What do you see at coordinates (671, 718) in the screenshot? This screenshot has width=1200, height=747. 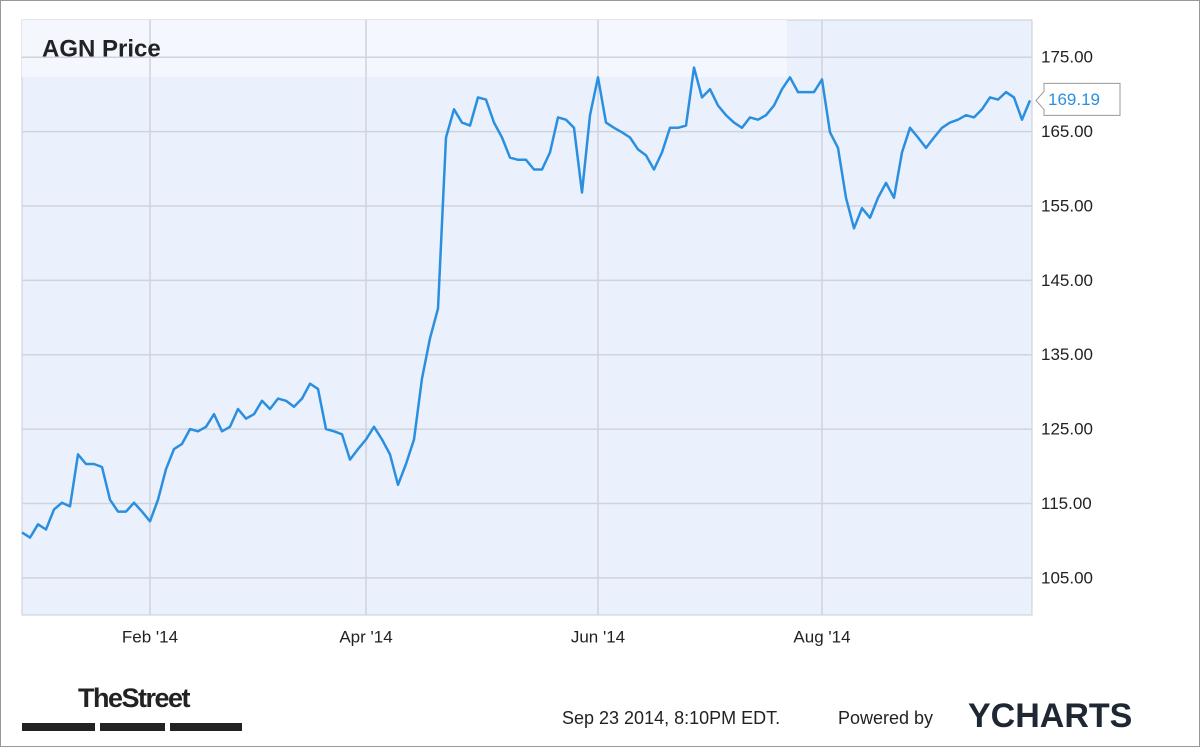 I see `timestamp: Sep 23 2014, 8:10PM EDT.` at bounding box center [671, 718].